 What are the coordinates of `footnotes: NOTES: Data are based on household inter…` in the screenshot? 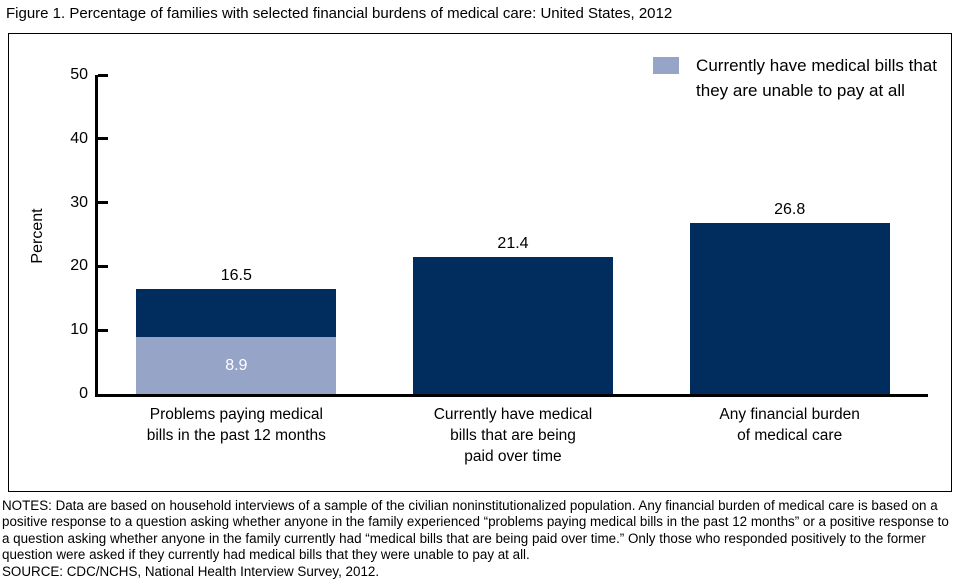 It's located at (480, 539).